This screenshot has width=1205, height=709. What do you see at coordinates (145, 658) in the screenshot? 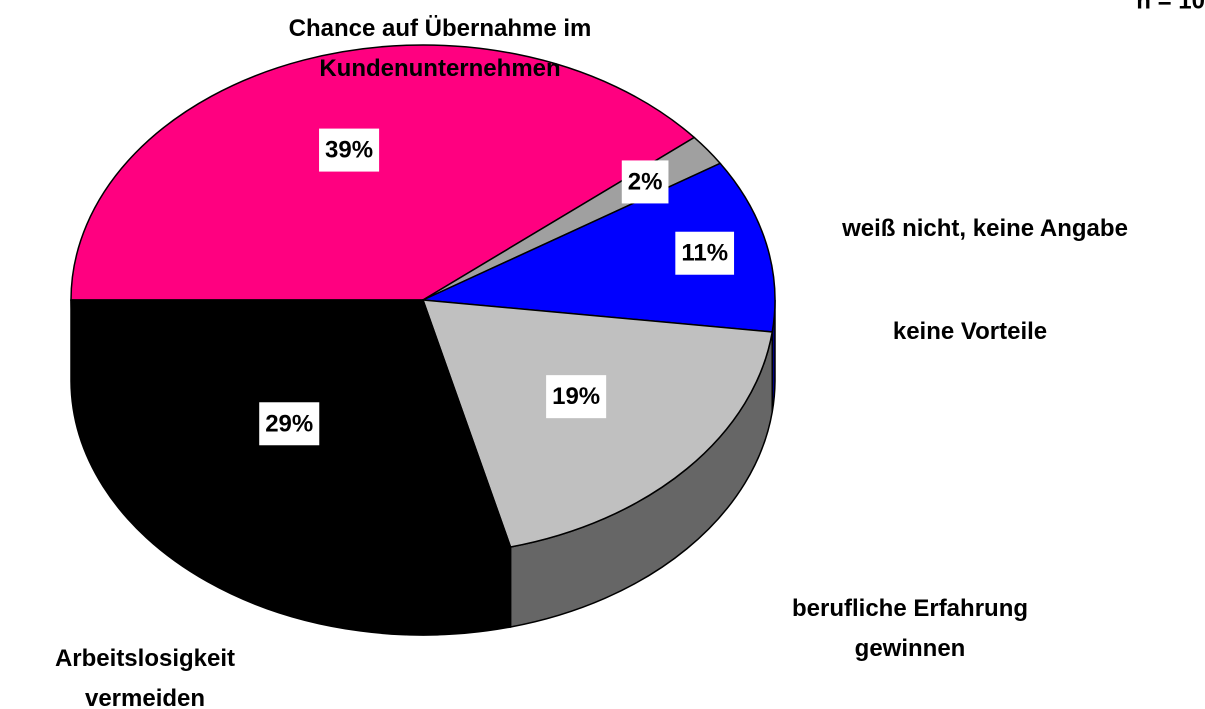
I see `category-label-line: Arbeitslosigkeit` at bounding box center [145, 658].